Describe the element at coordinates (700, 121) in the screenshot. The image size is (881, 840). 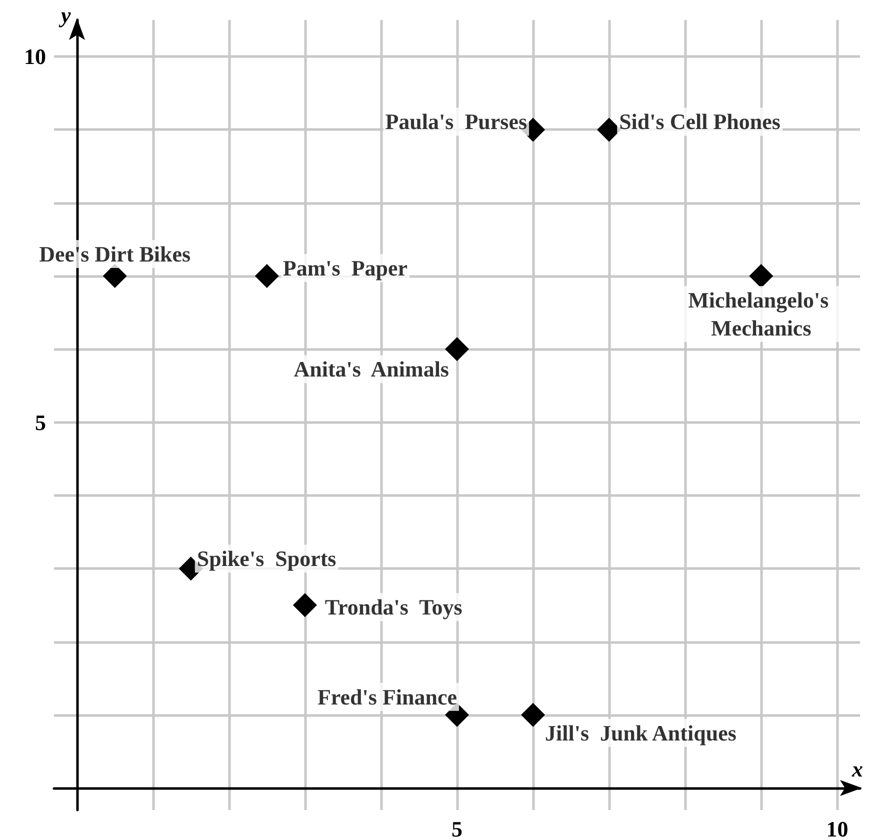
I see `annotation: Sid's Cell Phones` at that location.